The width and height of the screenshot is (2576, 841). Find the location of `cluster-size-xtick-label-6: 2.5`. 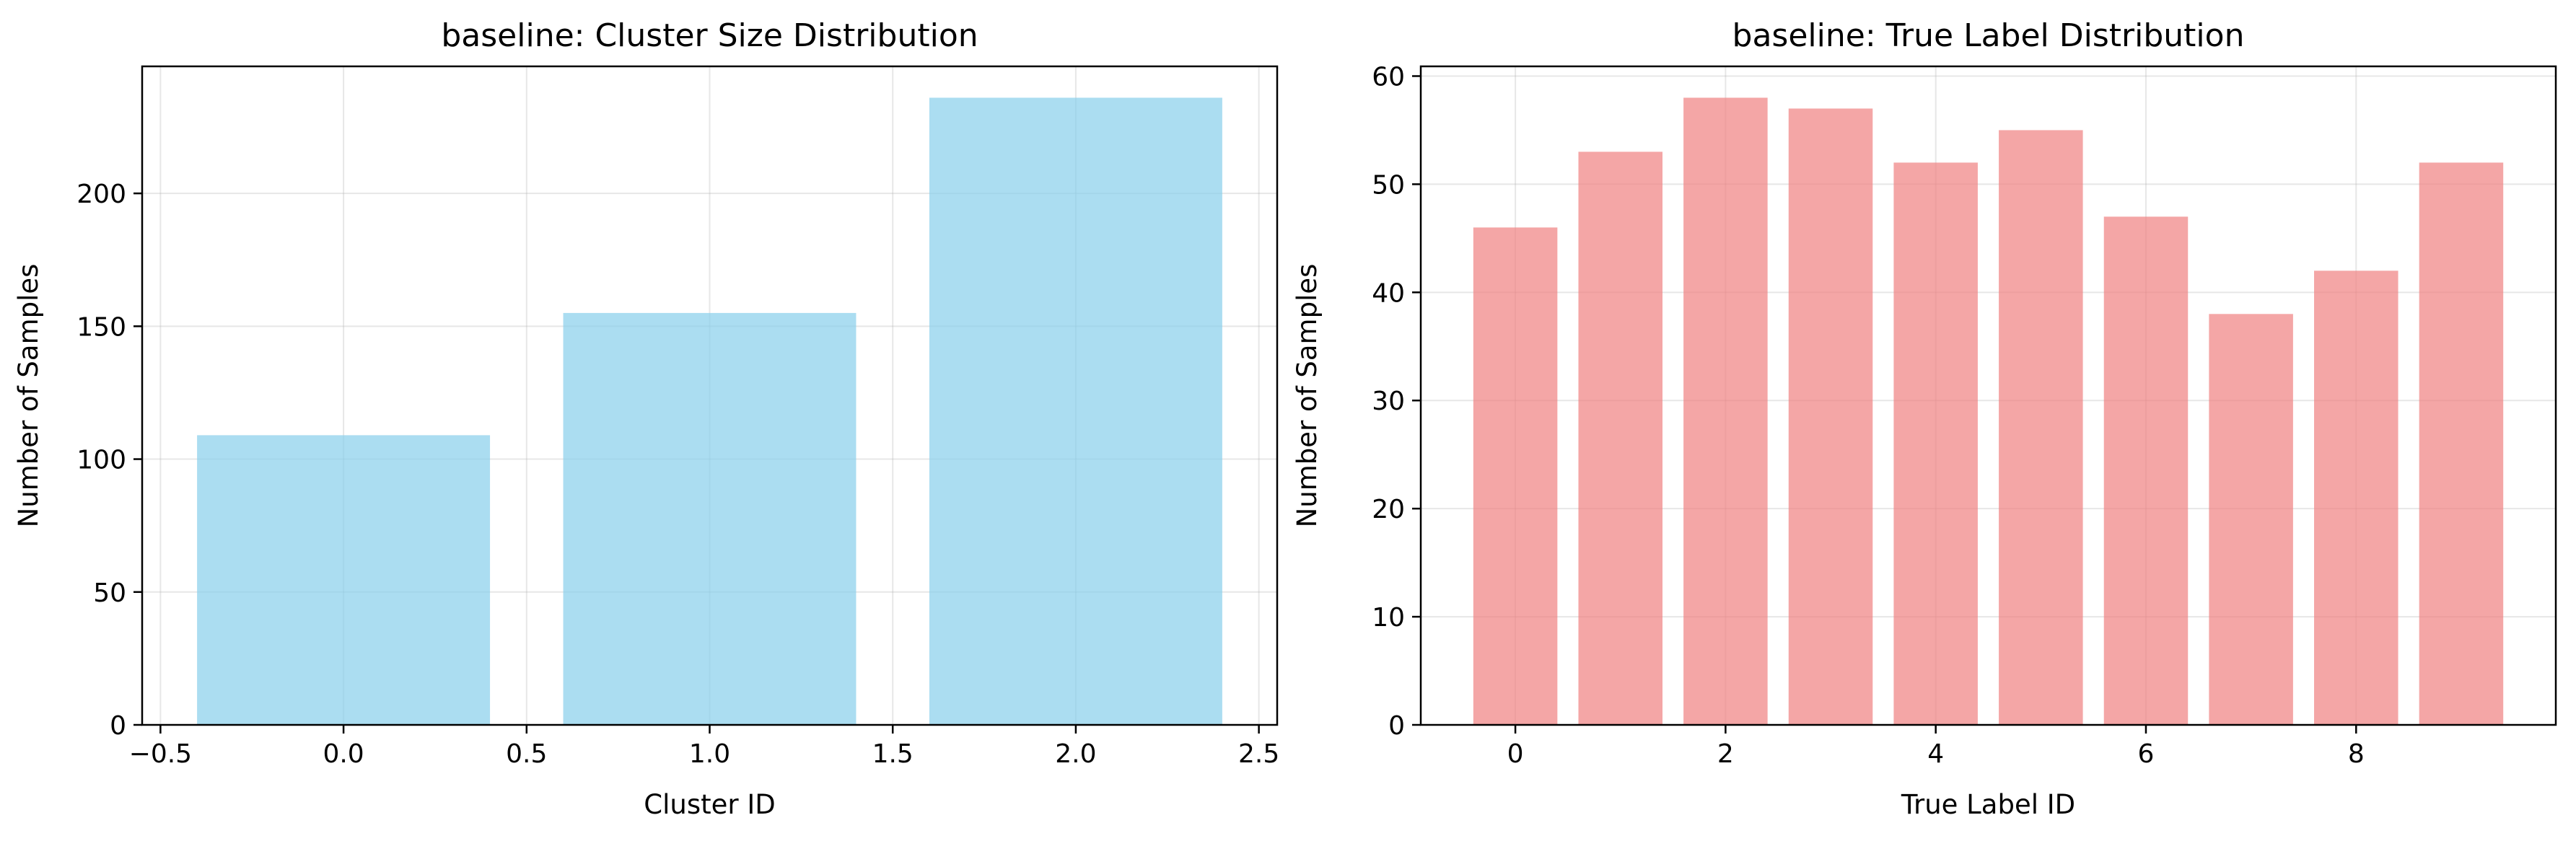

cluster-size-xtick-label-6: 2.5 is located at coordinates (1258, 754).